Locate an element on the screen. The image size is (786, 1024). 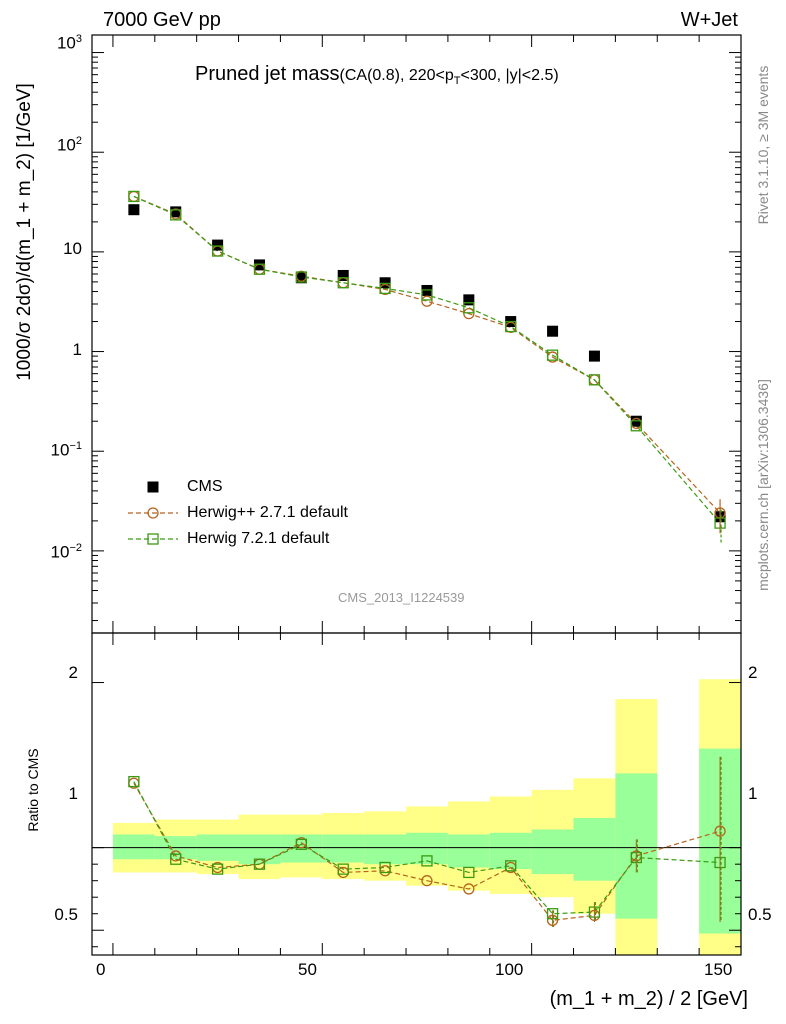
legend-markers is located at coordinates (153, 513).